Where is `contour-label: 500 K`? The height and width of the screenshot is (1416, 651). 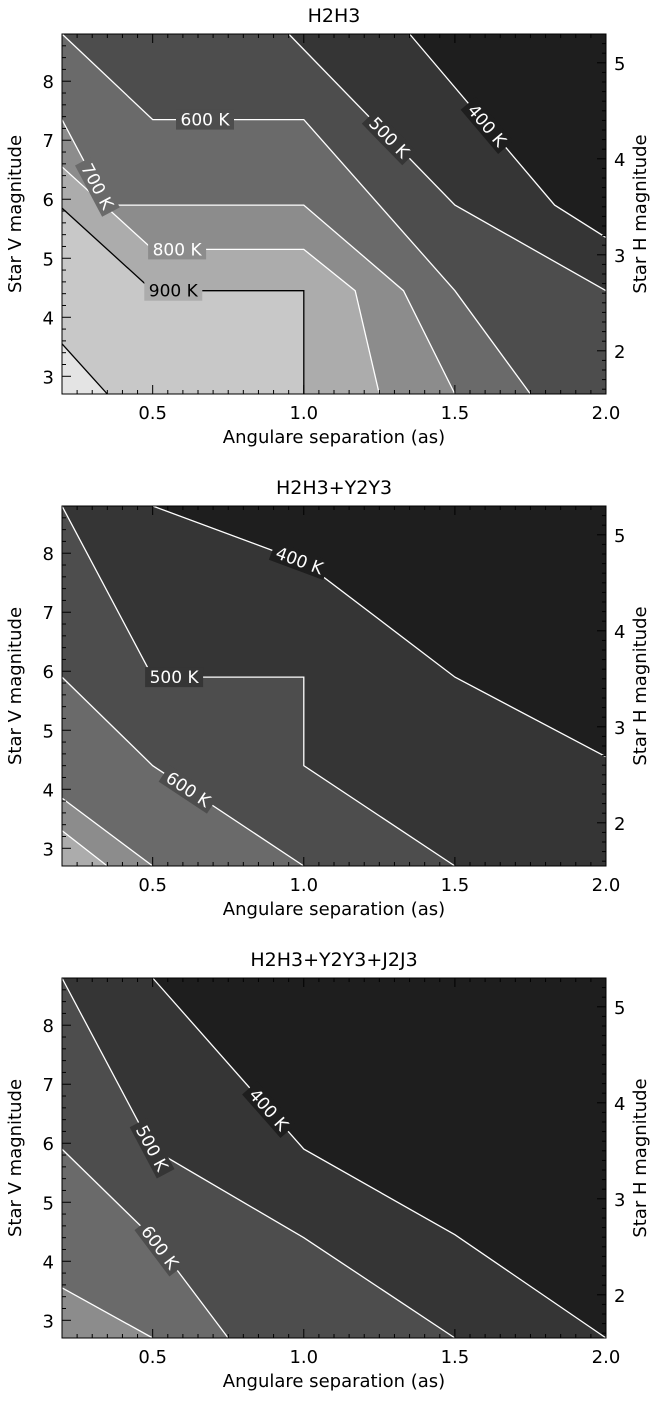 contour-label: 500 K is located at coordinates (174, 677).